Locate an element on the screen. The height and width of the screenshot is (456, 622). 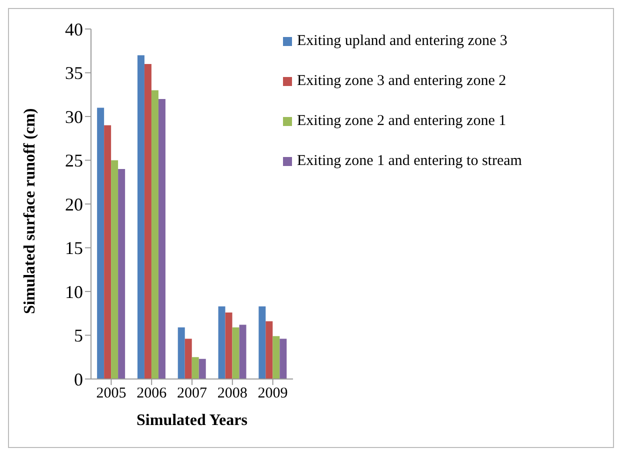
y-axis-title: Simulated surface runoff (cm) is located at coordinates (30, 211).